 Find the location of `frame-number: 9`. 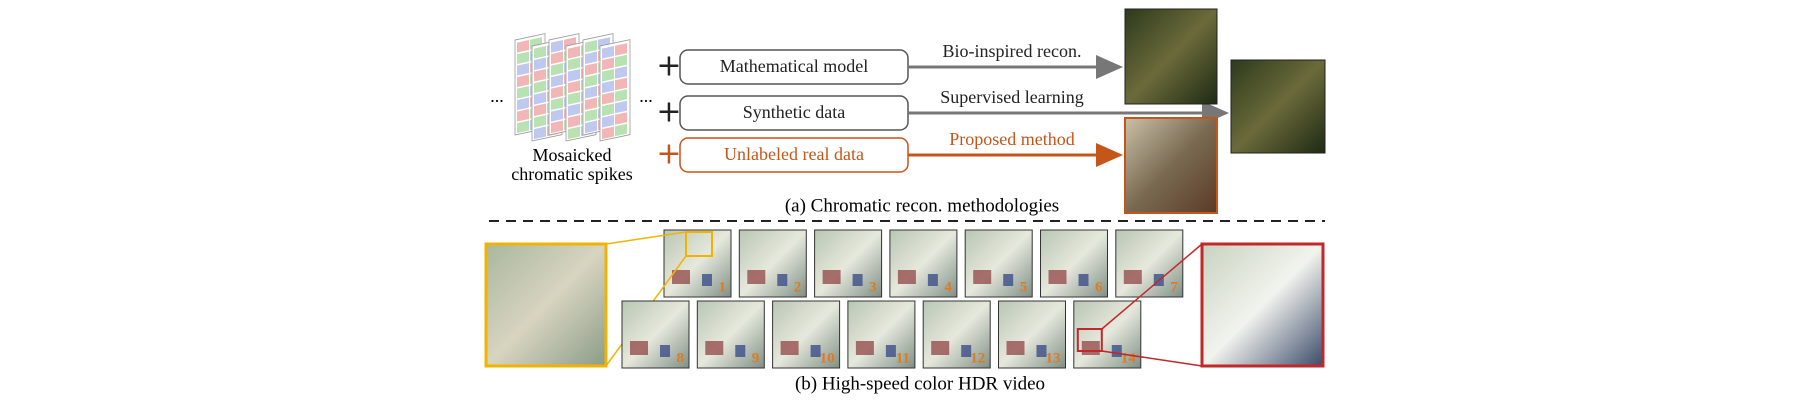

frame-number: 9 is located at coordinates (756, 358).